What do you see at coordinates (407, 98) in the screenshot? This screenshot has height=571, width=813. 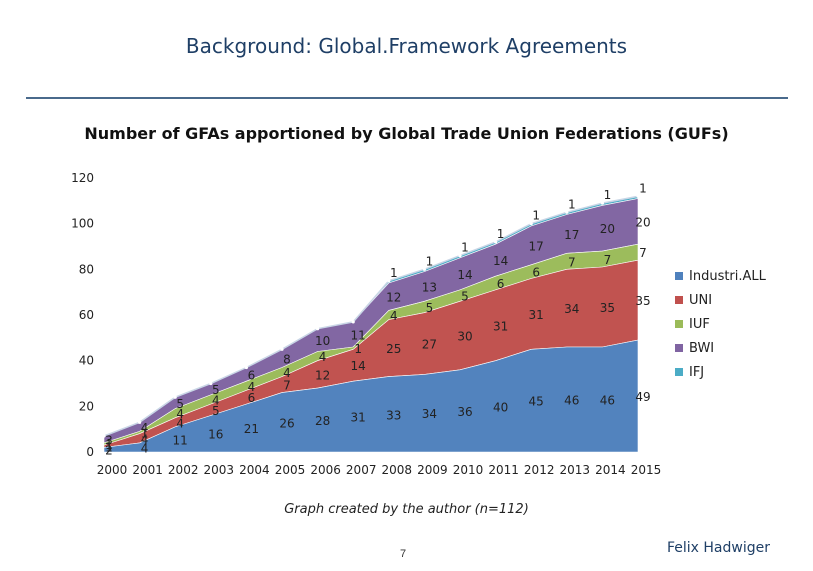 I see `title-divider` at bounding box center [407, 98].